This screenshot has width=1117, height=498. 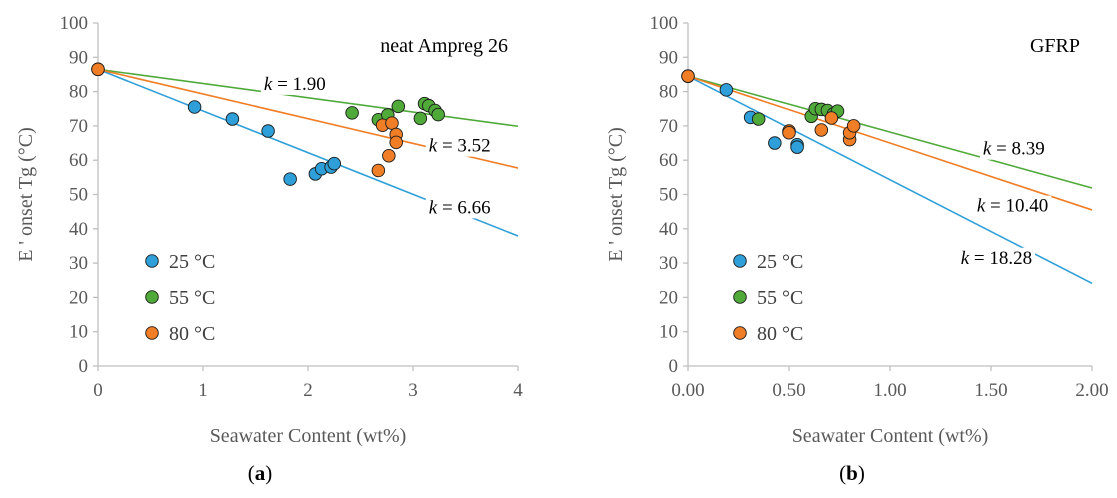 I want to click on panel-a-y-tick-label: 30, so click(x=78, y=263).